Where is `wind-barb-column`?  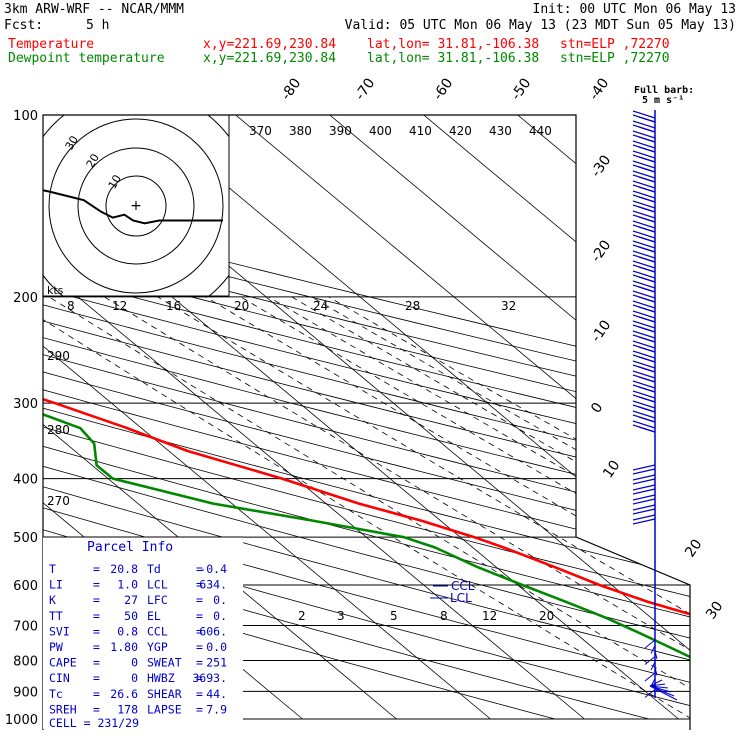 wind-barb-column is located at coordinates (655, 405).